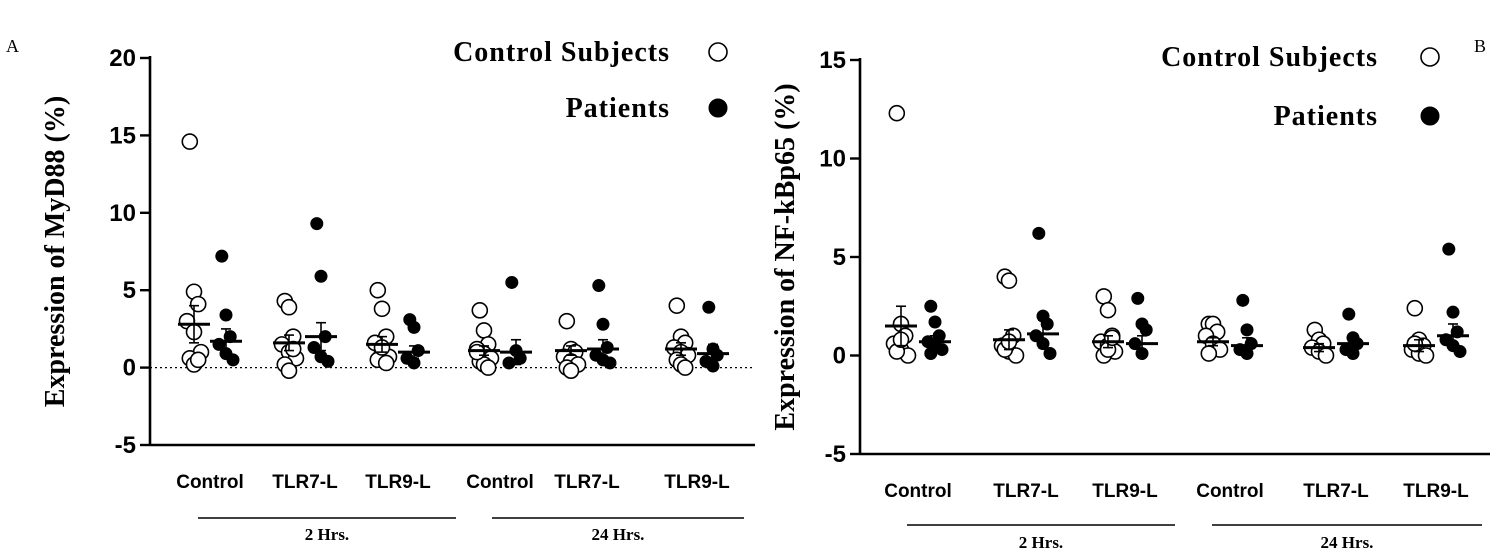 The height and width of the screenshot is (560, 1500). Describe the element at coordinates (55, 251) in the screenshot. I see `y-axis-title: Expression of MyD88 (%)` at that location.